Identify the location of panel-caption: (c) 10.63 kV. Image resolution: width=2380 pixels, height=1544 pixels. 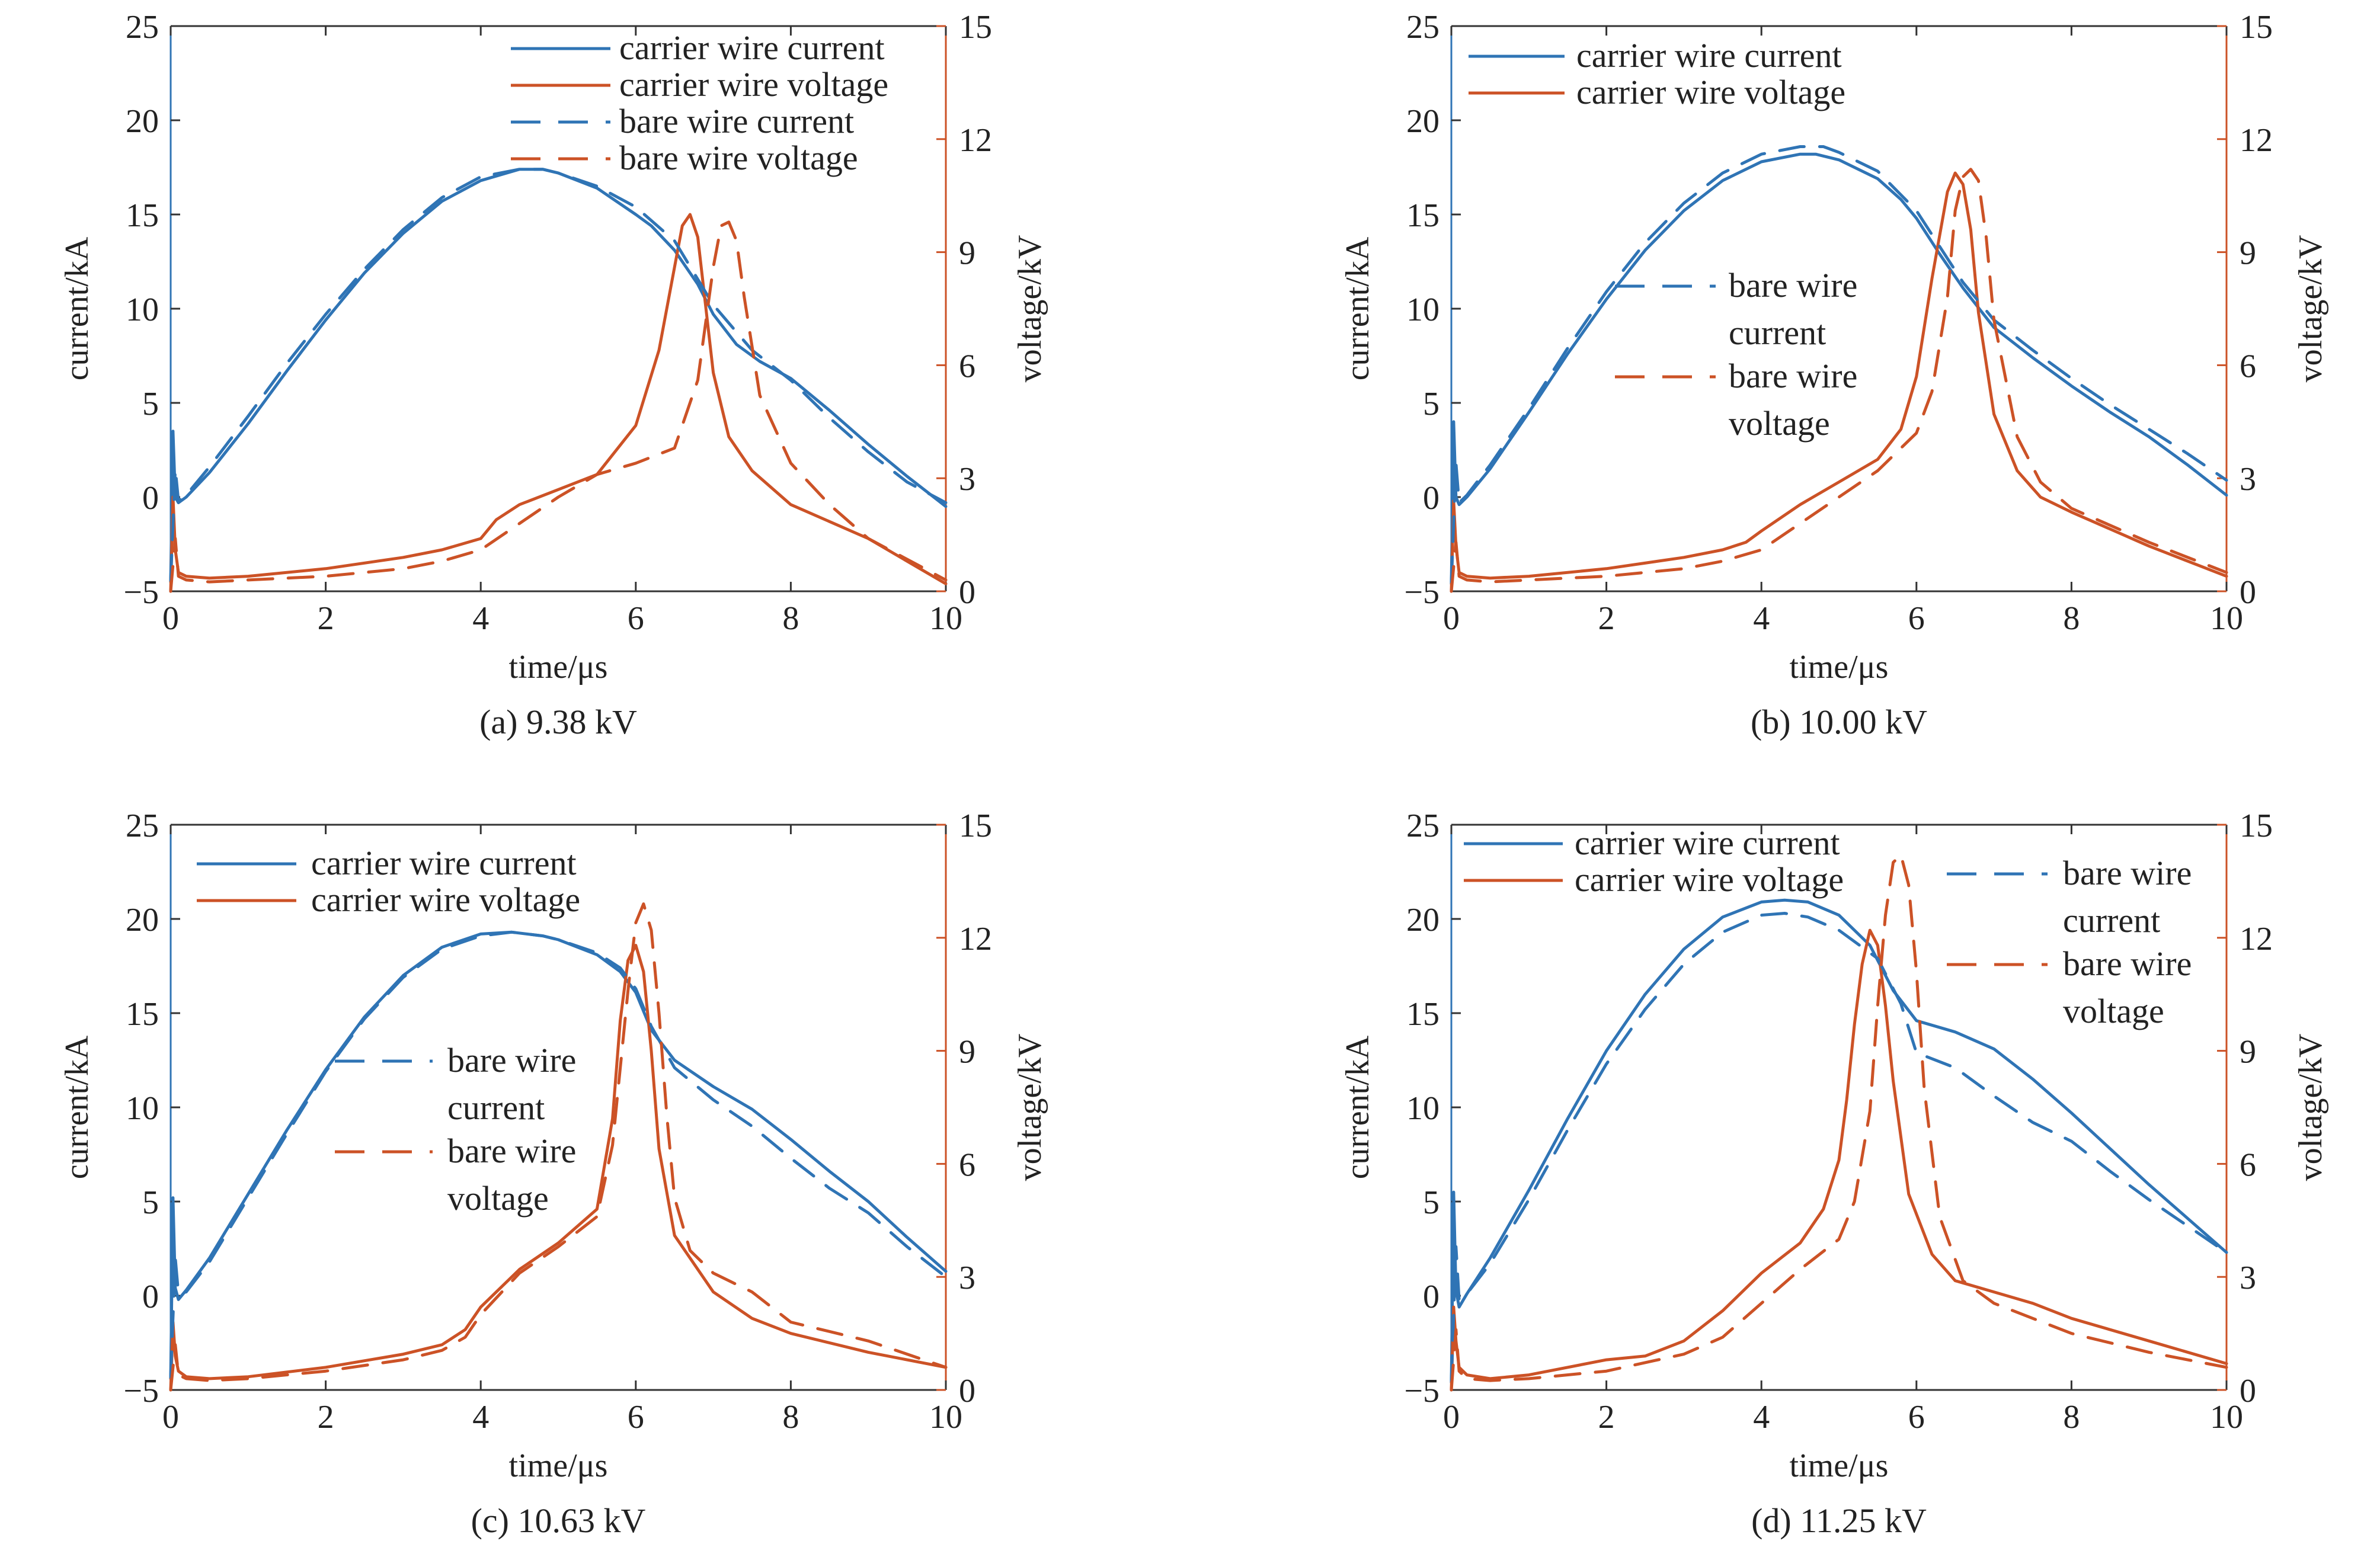
(558, 1520).